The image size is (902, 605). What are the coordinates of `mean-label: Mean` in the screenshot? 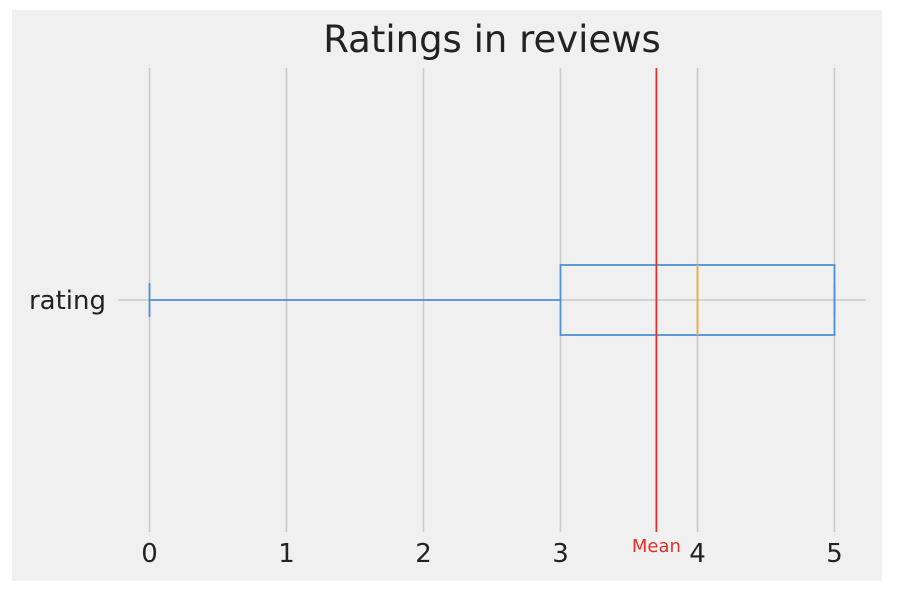 It's located at (656, 546).